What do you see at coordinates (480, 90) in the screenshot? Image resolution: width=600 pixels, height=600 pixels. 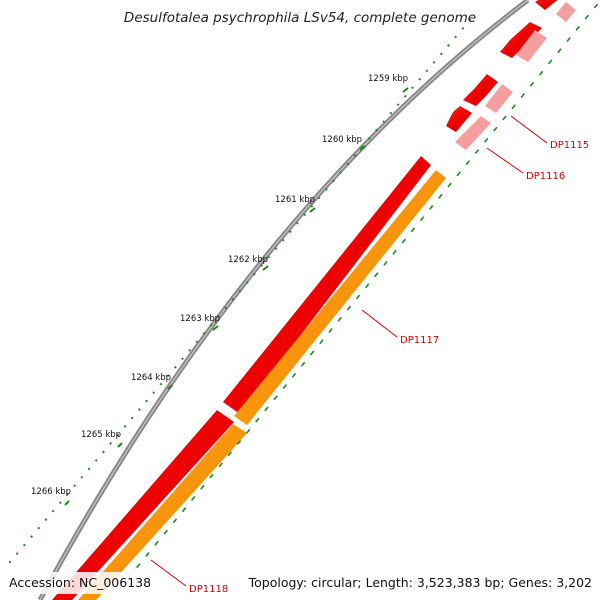 I see `gene-DP1115-arrow` at bounding box center [480, 90].